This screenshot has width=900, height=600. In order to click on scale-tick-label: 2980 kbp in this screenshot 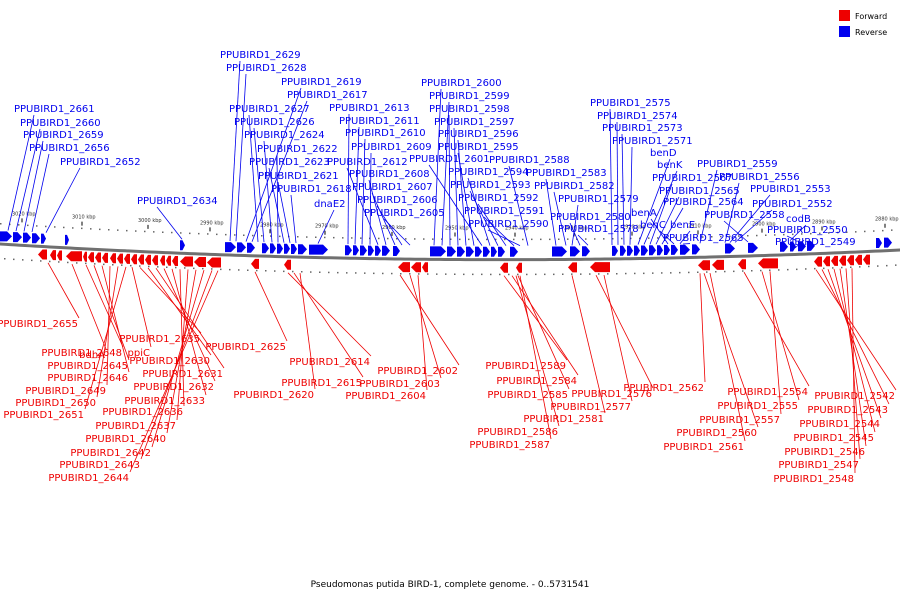, I will do `click(272, 225)`.